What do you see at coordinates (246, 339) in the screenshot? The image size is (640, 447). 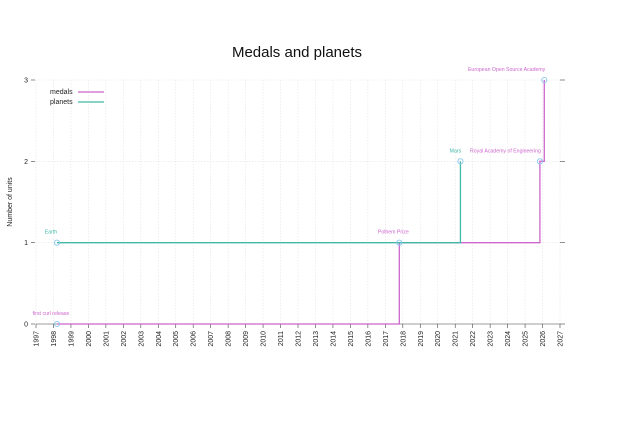 I see `x-tick-label: 2009` at bounding box center [246, 339].